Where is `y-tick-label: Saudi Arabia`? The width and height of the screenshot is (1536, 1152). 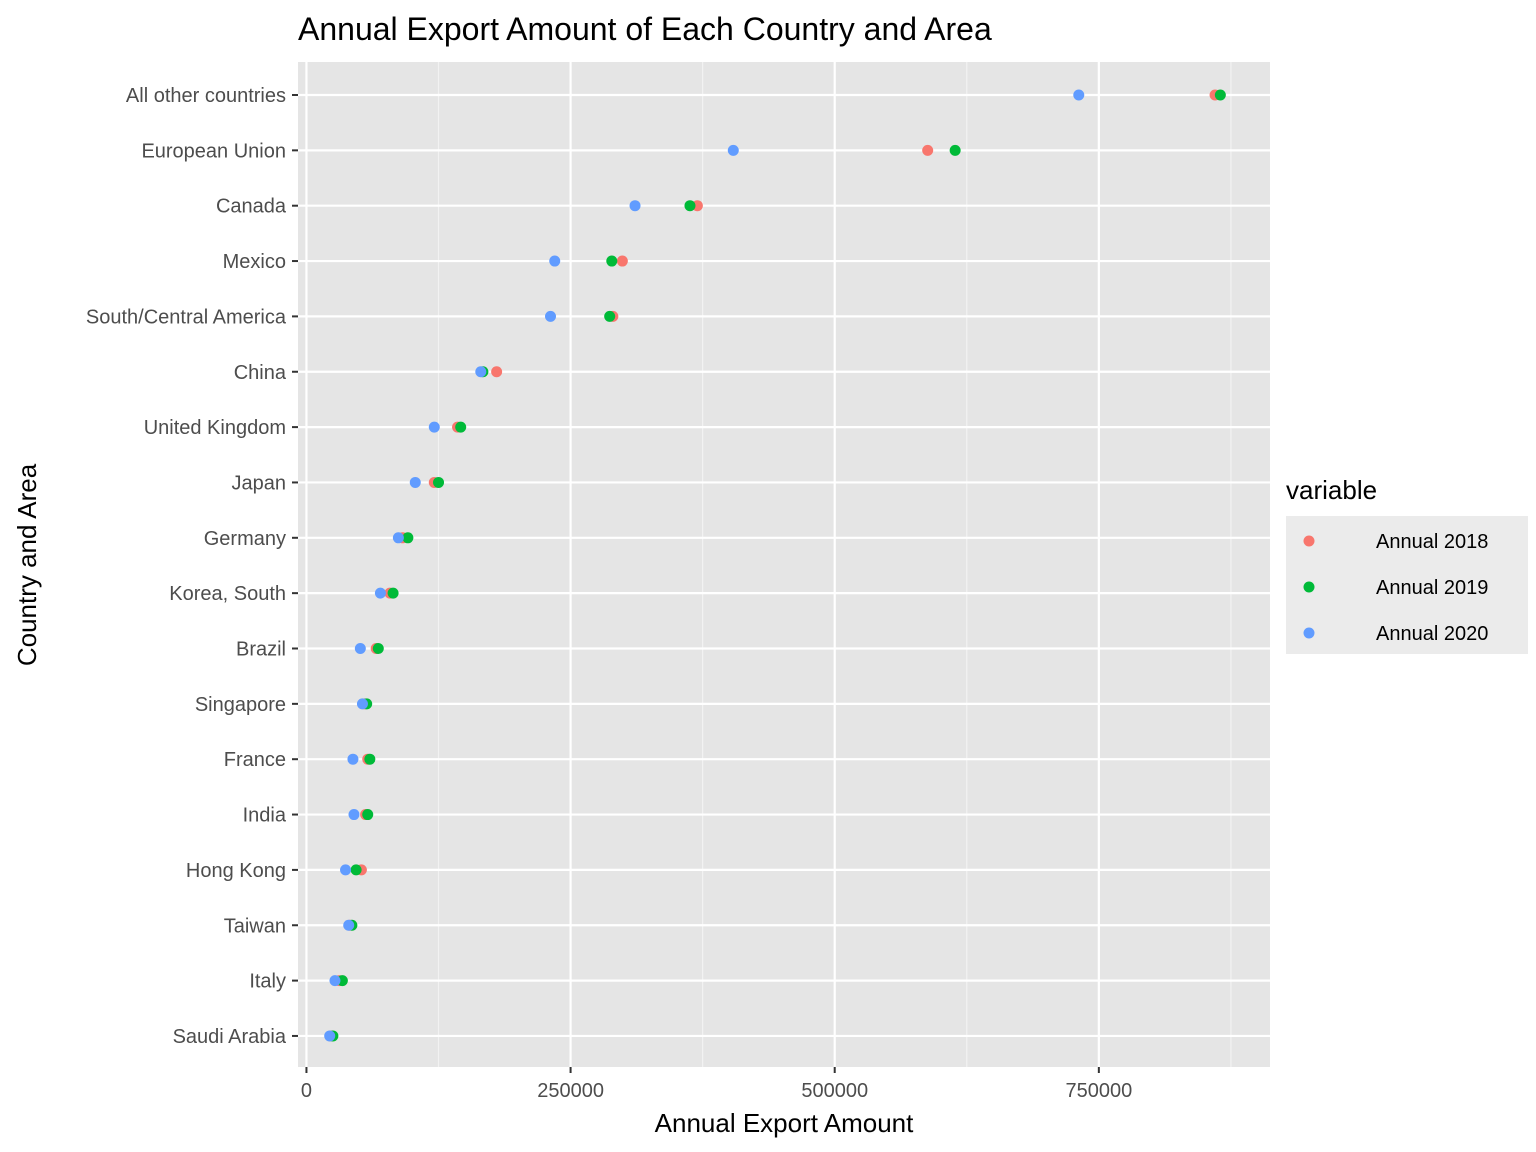 y-tick-label: Saudi Arabia is located at coordinates (230, 1037).